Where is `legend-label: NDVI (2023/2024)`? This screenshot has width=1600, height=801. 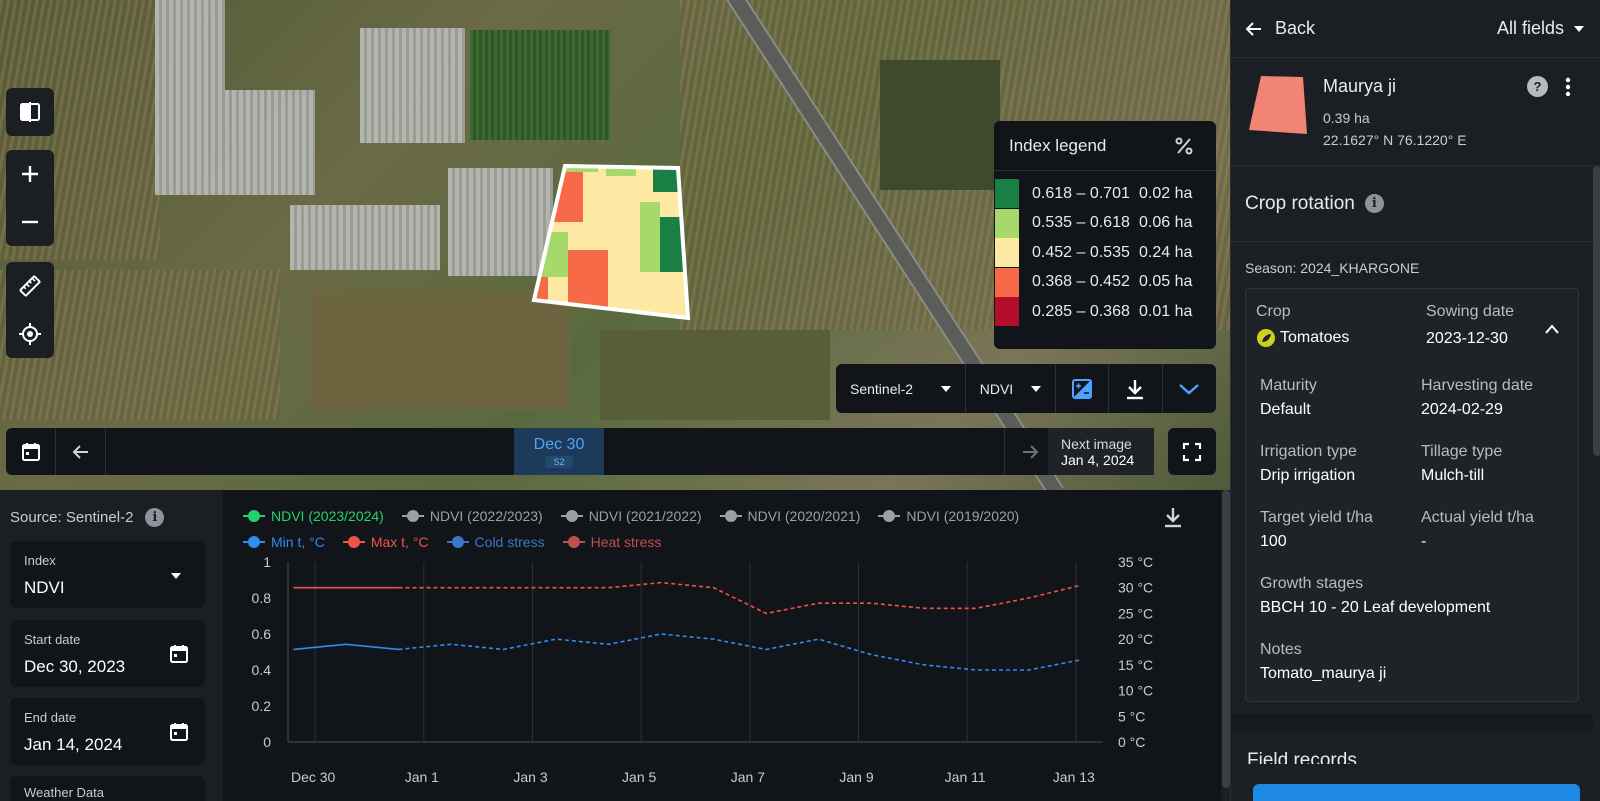 legend-label: NDVI (2023/2024) is located at coordinates (327, 516).